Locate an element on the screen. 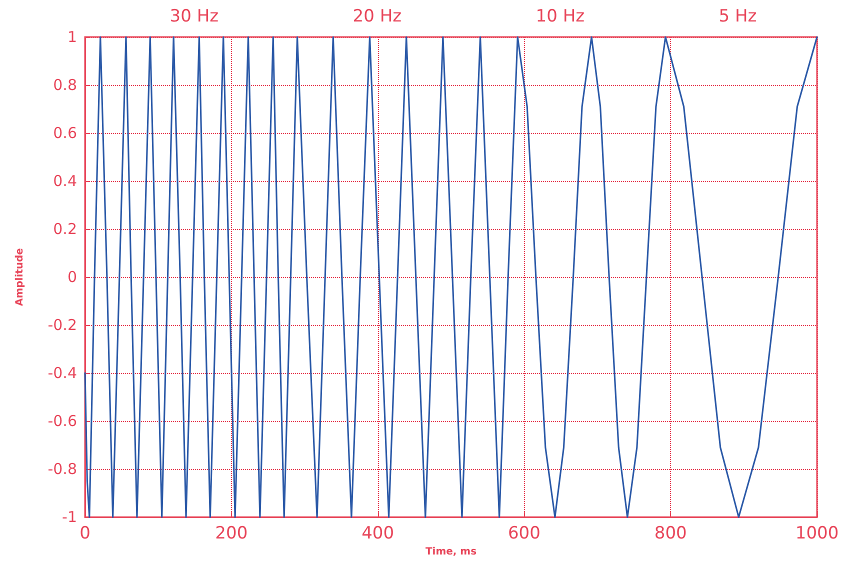 Image resolution: width=846 pixels, height=562 pixels. text: 20 Hz is located at coordinates (377, 16).